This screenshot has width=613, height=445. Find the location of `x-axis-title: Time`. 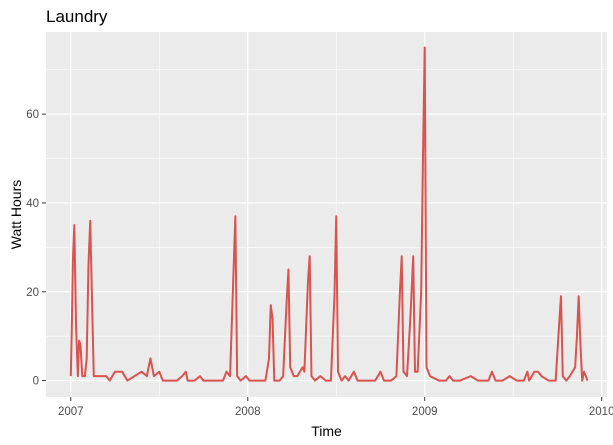

x-axis-title: Time is located at coordinates (326, 431).